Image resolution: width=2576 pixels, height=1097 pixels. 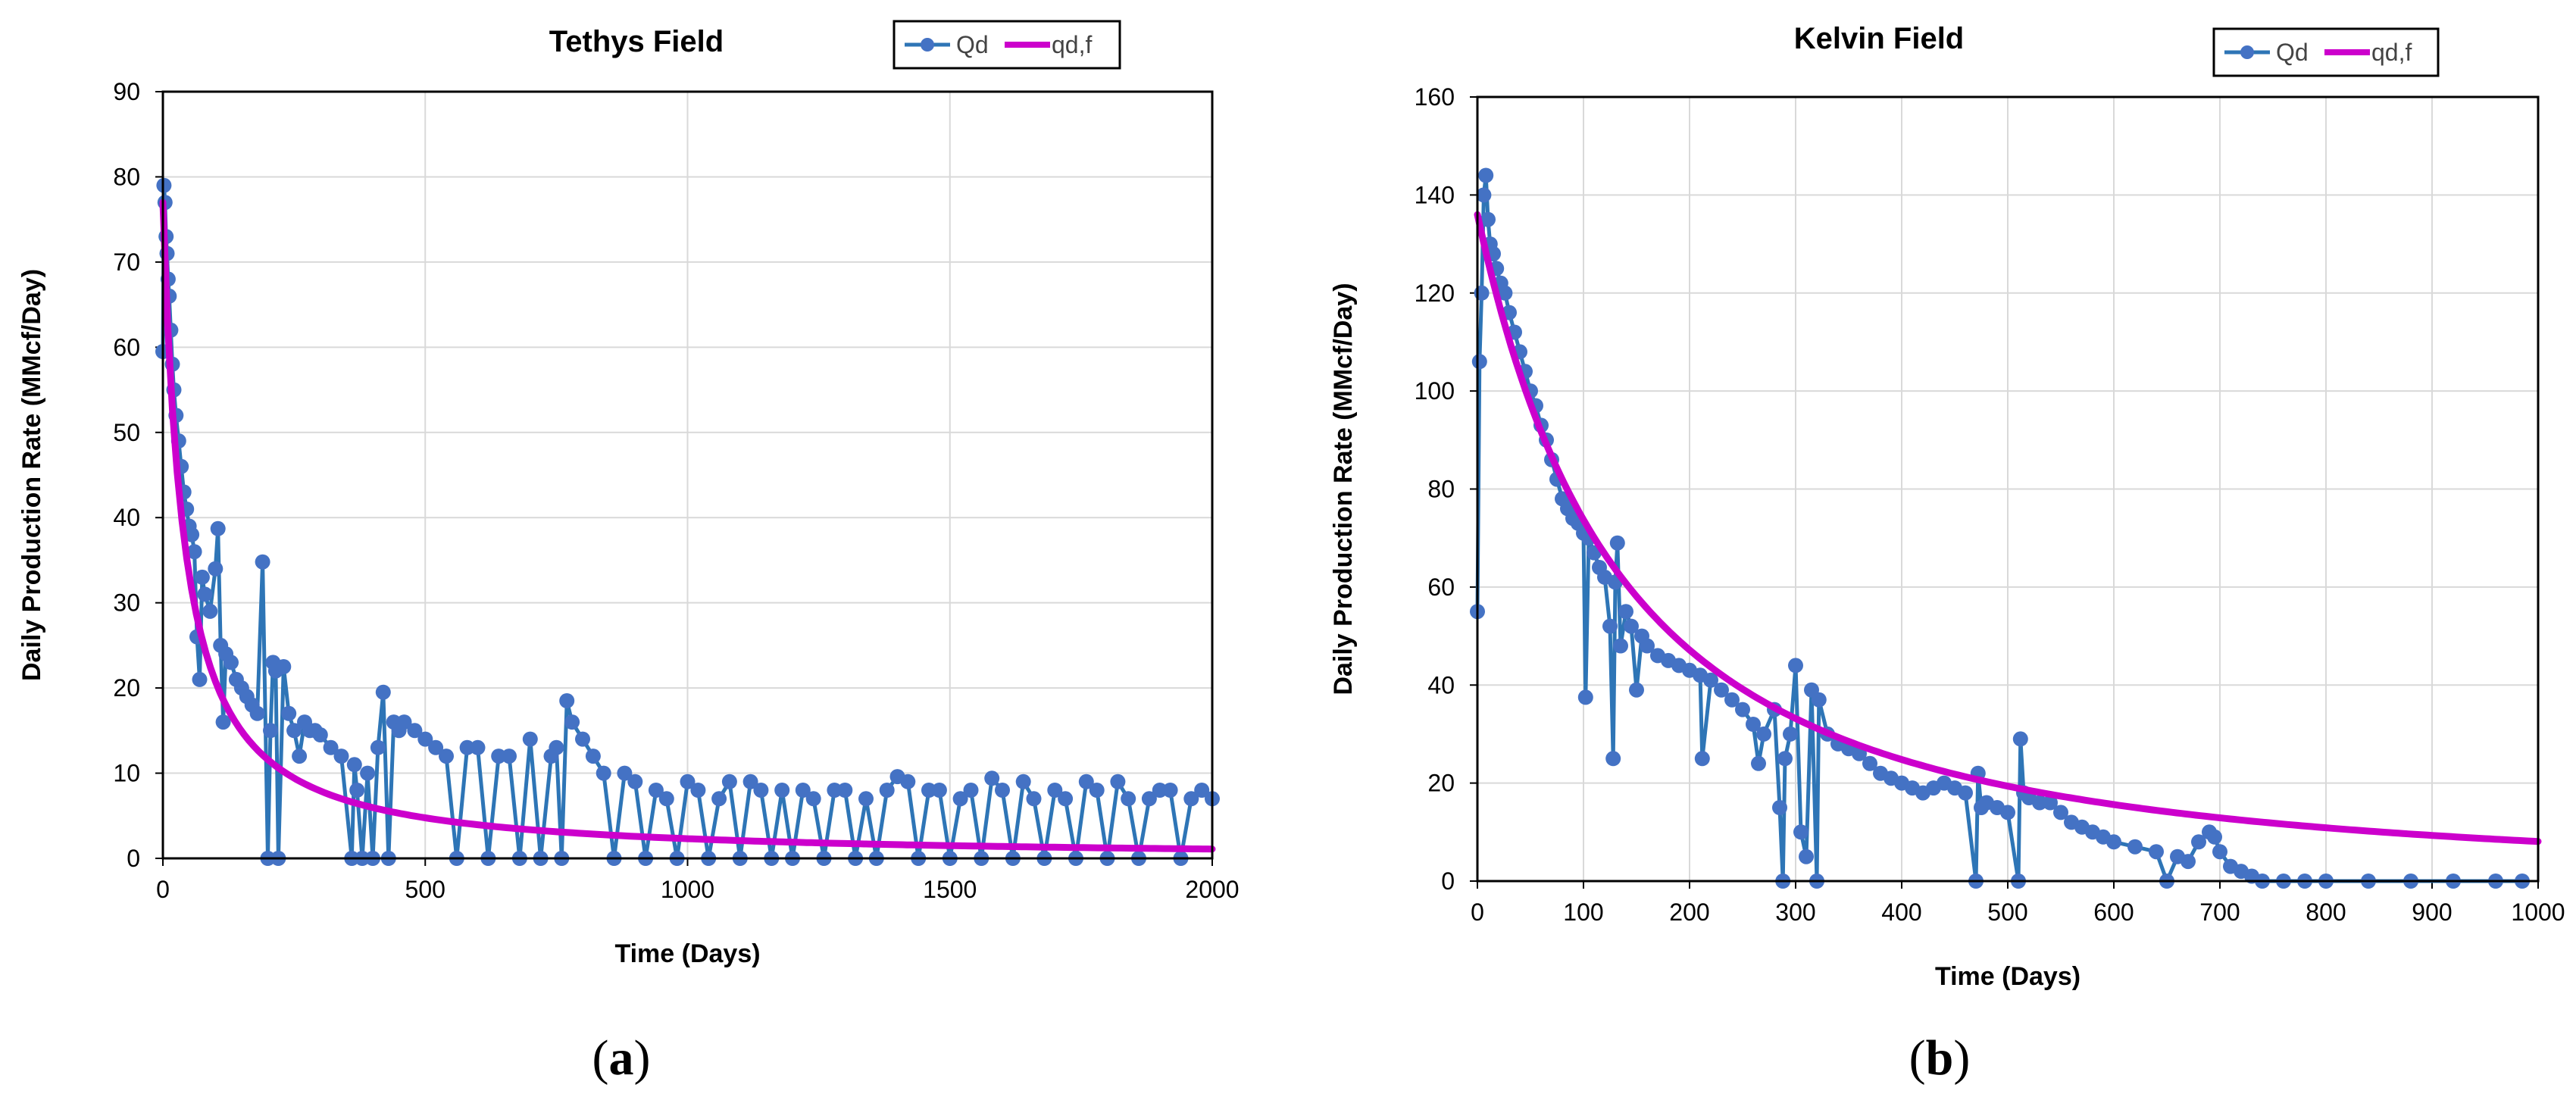 I want to click on chart-title: Kelvin Field, so click(x=1880, y=38).